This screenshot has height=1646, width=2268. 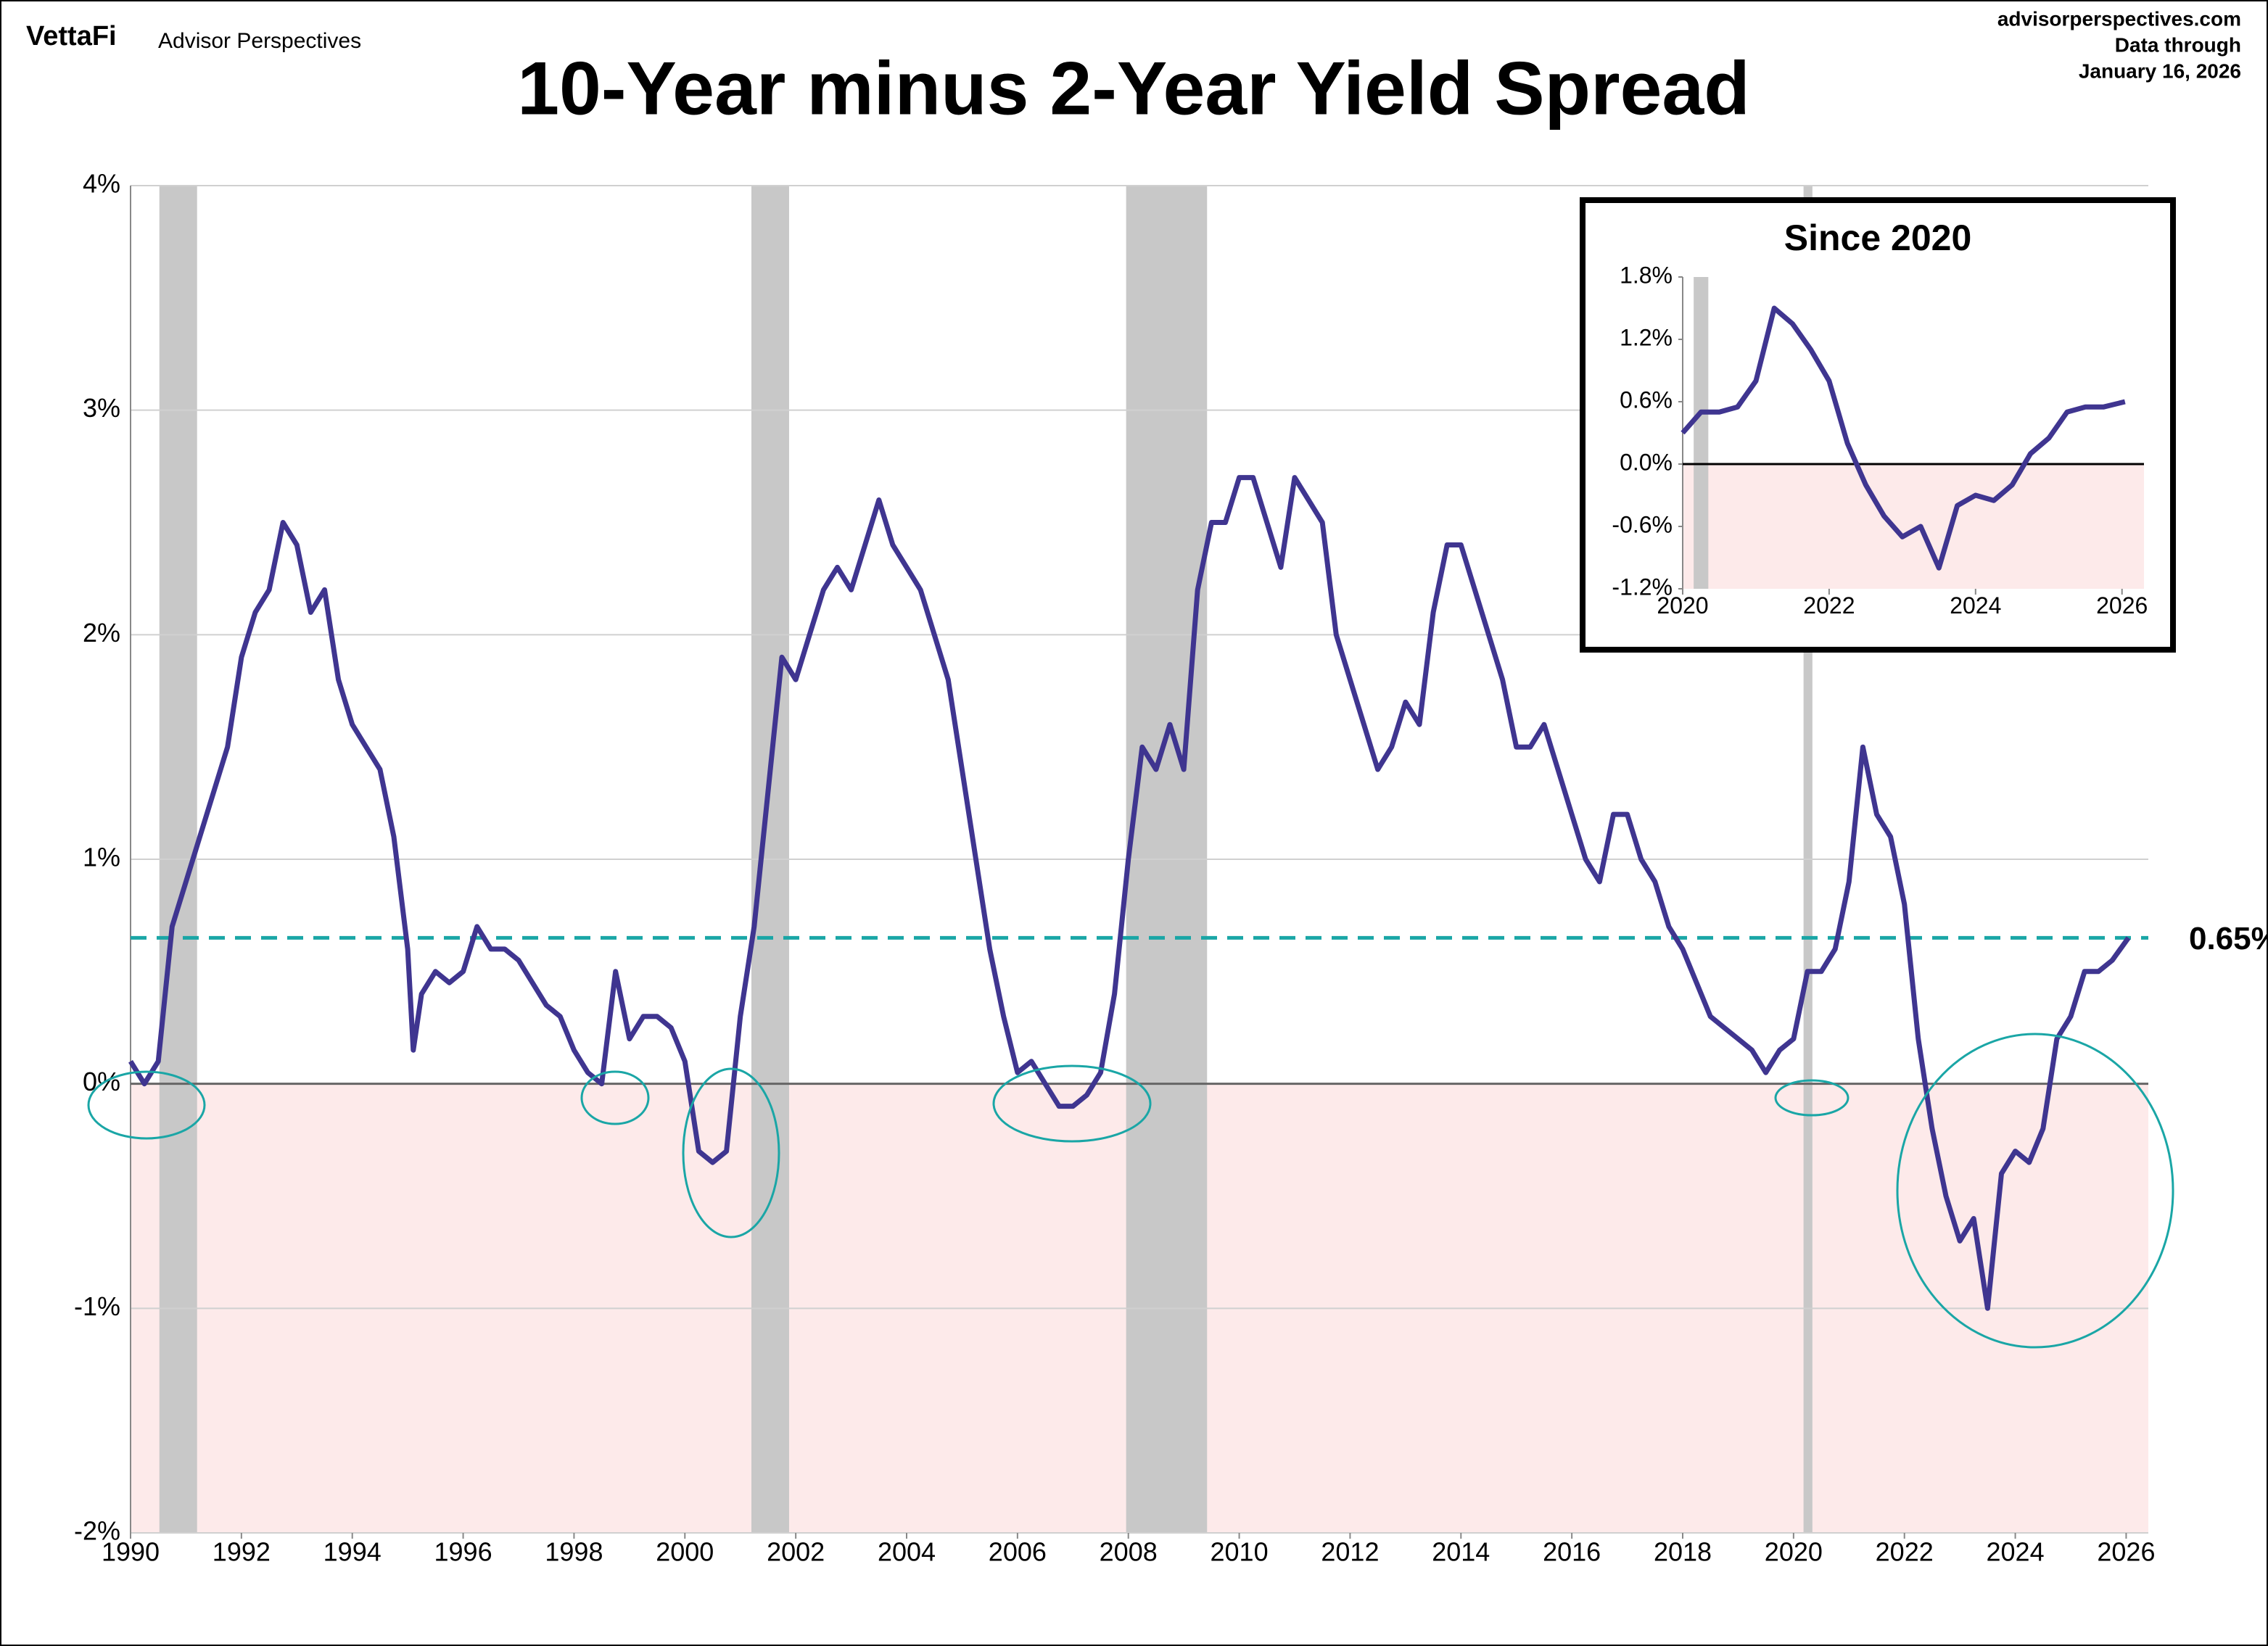 I want to click on x-tick-label: 2016, so click(x=1572, y=1551).